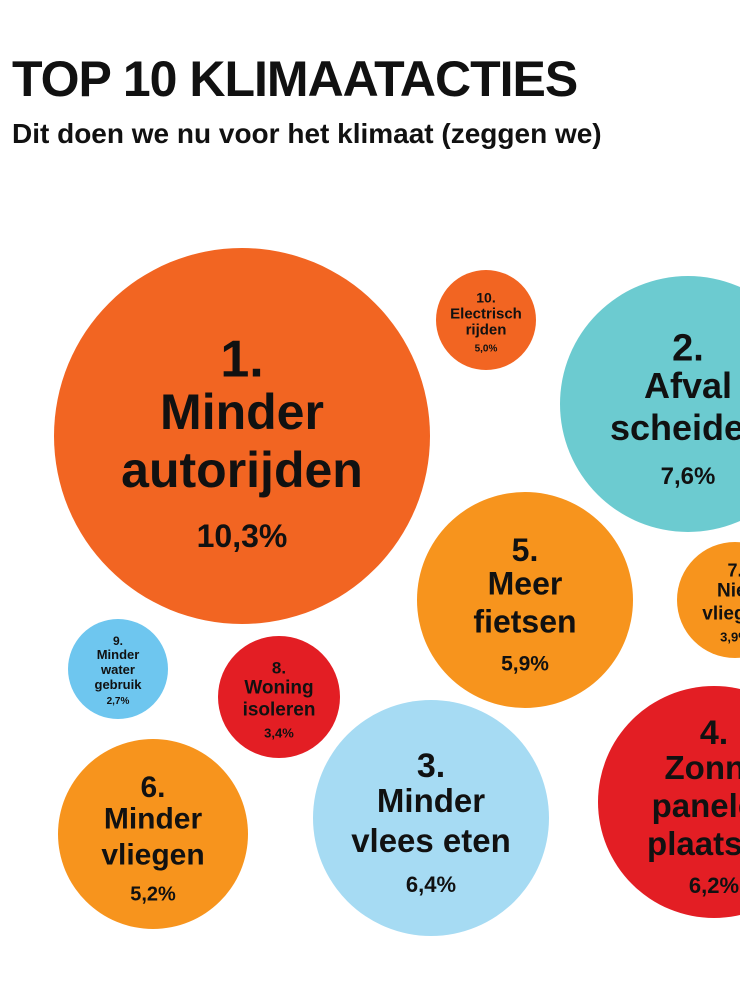 This screenshot has width=740, height=994. I want to click on bubble-label: autorijden, so click(242, 470).